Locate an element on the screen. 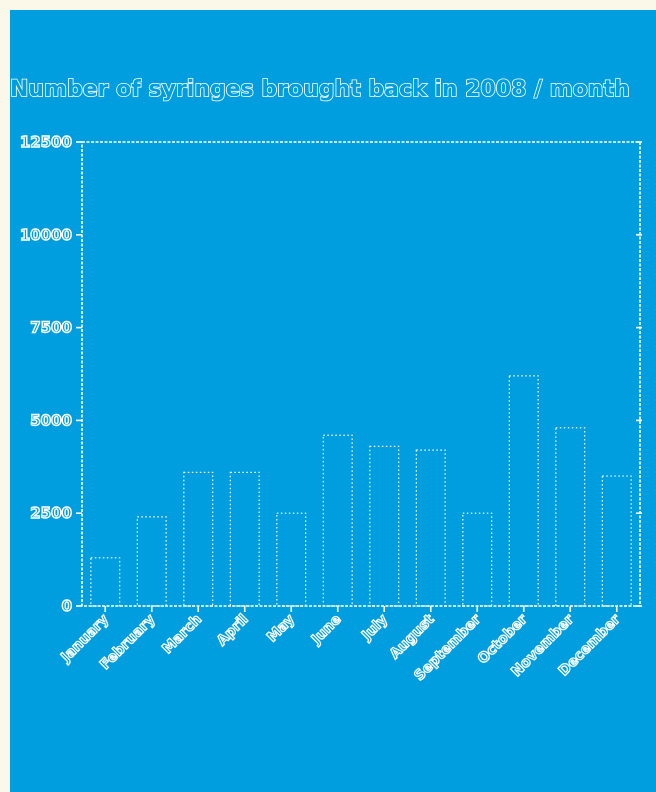 Image resolution: width=656 pixels, height=792 pixels. y-tick-label: 12500 is located at coordinates (46, 142).